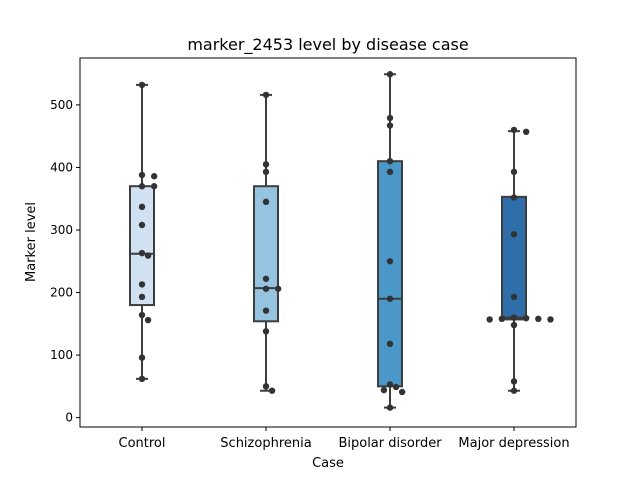 This screenshot has width=640, height=480. Describe the element at coordinates (265, 443) in the screenshot. I see `x-tick-label: Schizophrenia` at that location.